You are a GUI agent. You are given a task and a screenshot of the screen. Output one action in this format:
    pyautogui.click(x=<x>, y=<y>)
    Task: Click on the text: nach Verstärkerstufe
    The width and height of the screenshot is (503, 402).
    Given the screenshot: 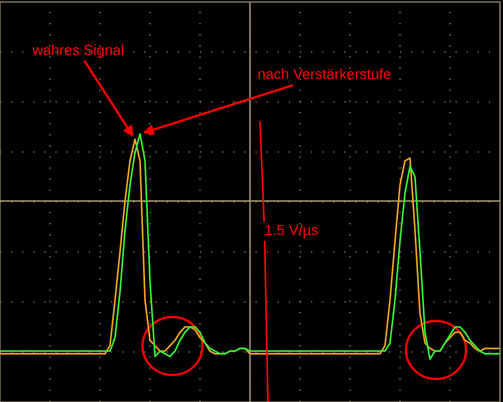 What is the action you would take?
    pyautogui.click(x=324, y=74)
    